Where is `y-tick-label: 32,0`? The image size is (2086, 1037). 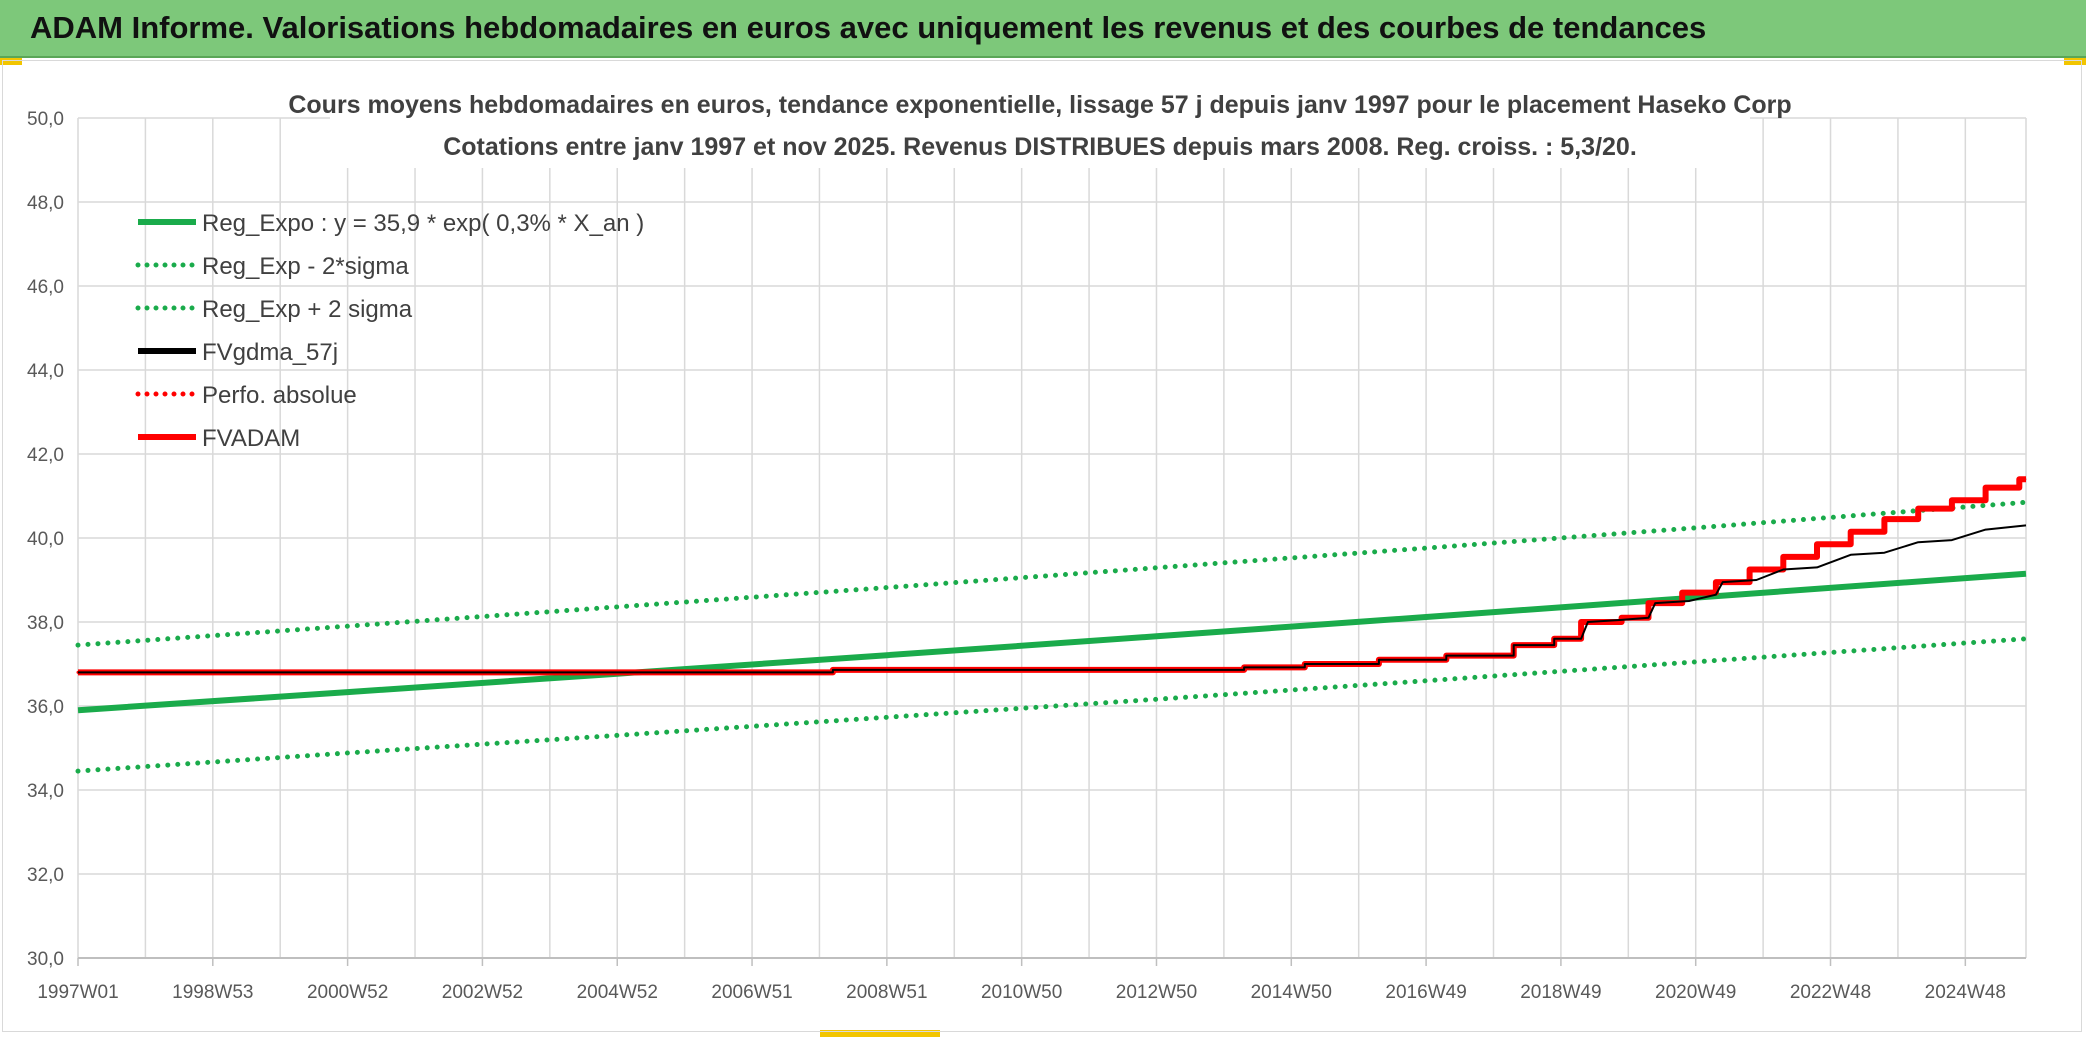
y-tick-label: 32,0 is located at coordinates (45, 875).